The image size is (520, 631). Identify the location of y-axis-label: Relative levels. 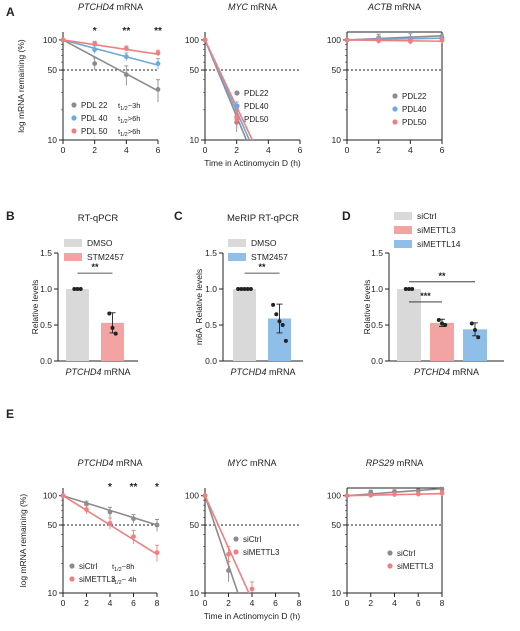
(35, 307).